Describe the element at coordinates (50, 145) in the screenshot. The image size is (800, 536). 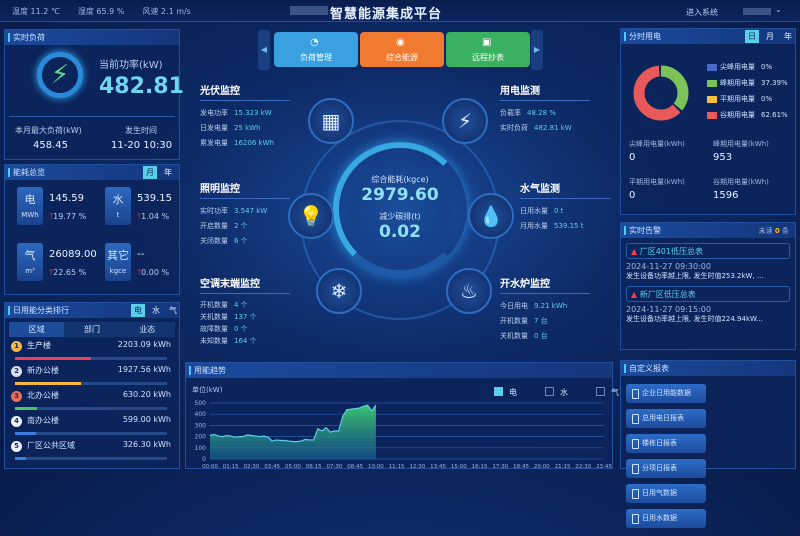
I see `max-load-value: 458.45` at that location.